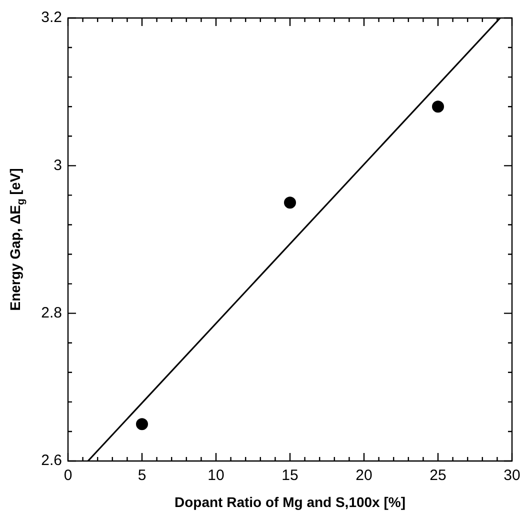  I want to click on x-tick-label: 15, so click(290, 475).